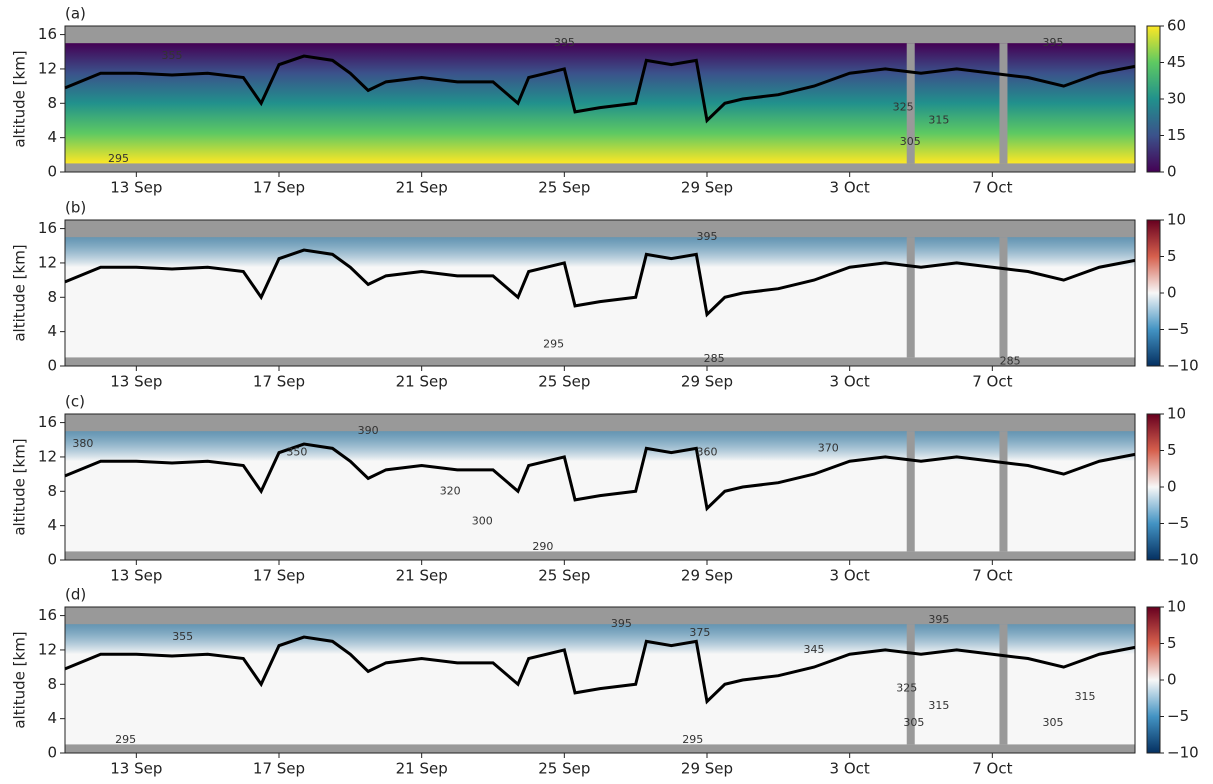  What do you see at coordinates (1176, 26) in the screenshot?
I see `colorbar-tick-label: 60` at bounding box center [1176, 26].